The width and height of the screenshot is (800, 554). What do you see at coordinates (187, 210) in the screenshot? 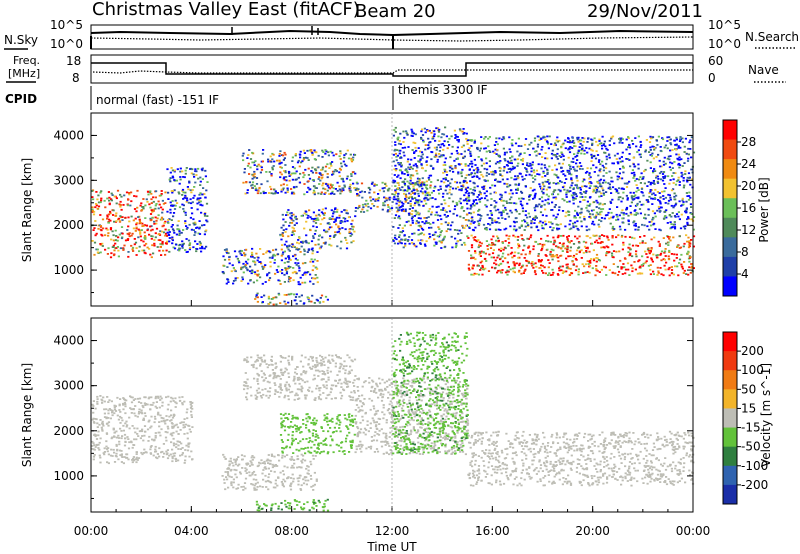
I see `echo-region` at bounding box center [187, 210].